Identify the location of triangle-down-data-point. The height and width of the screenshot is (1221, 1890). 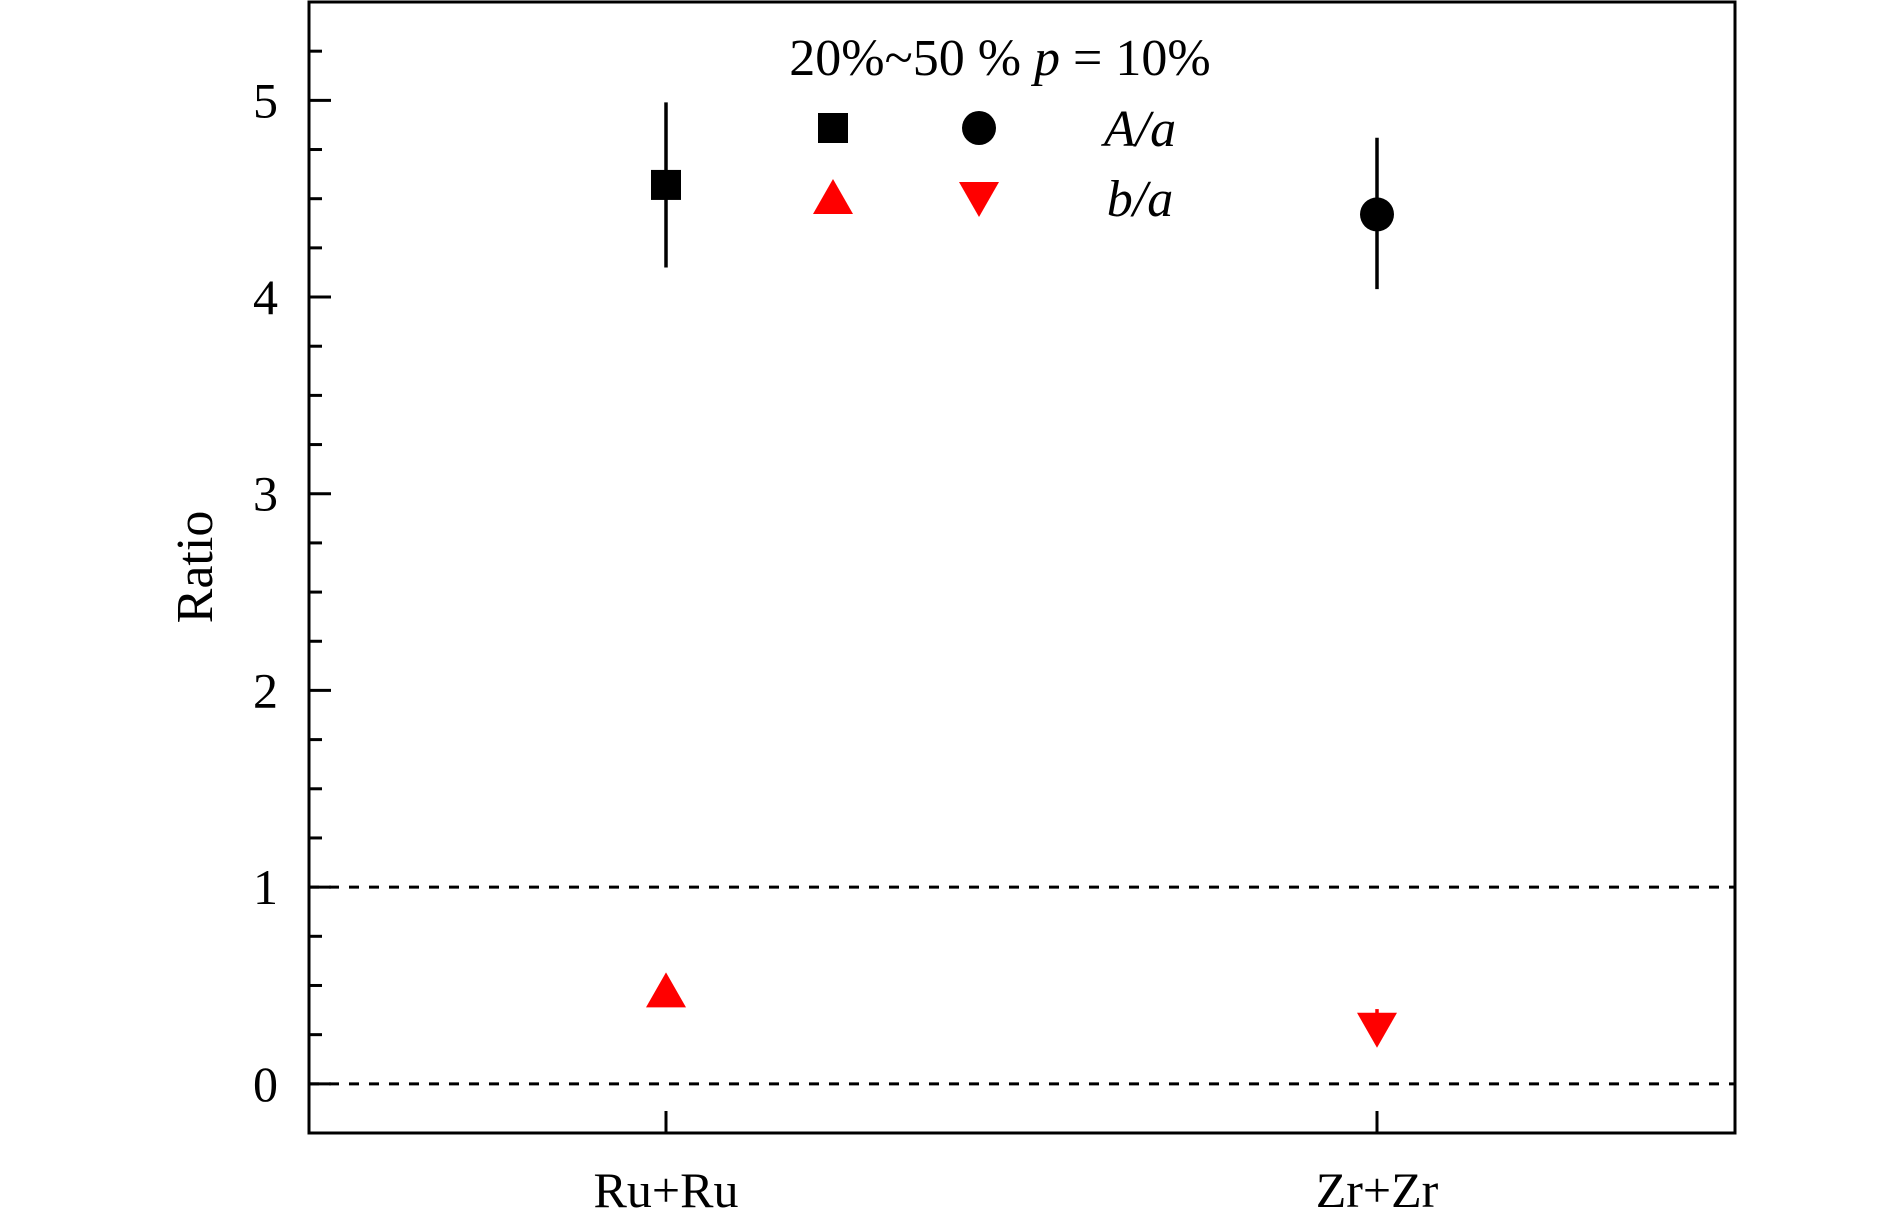
(1377, 1030).